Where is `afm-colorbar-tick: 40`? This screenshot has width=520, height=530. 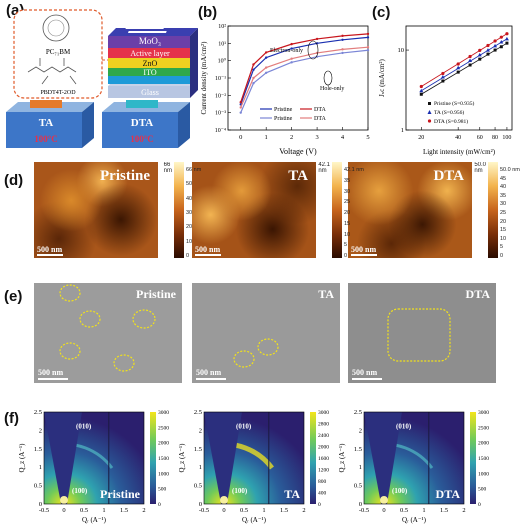
afm-colorbar-tick: 40 is located at coordinates (503, 187).